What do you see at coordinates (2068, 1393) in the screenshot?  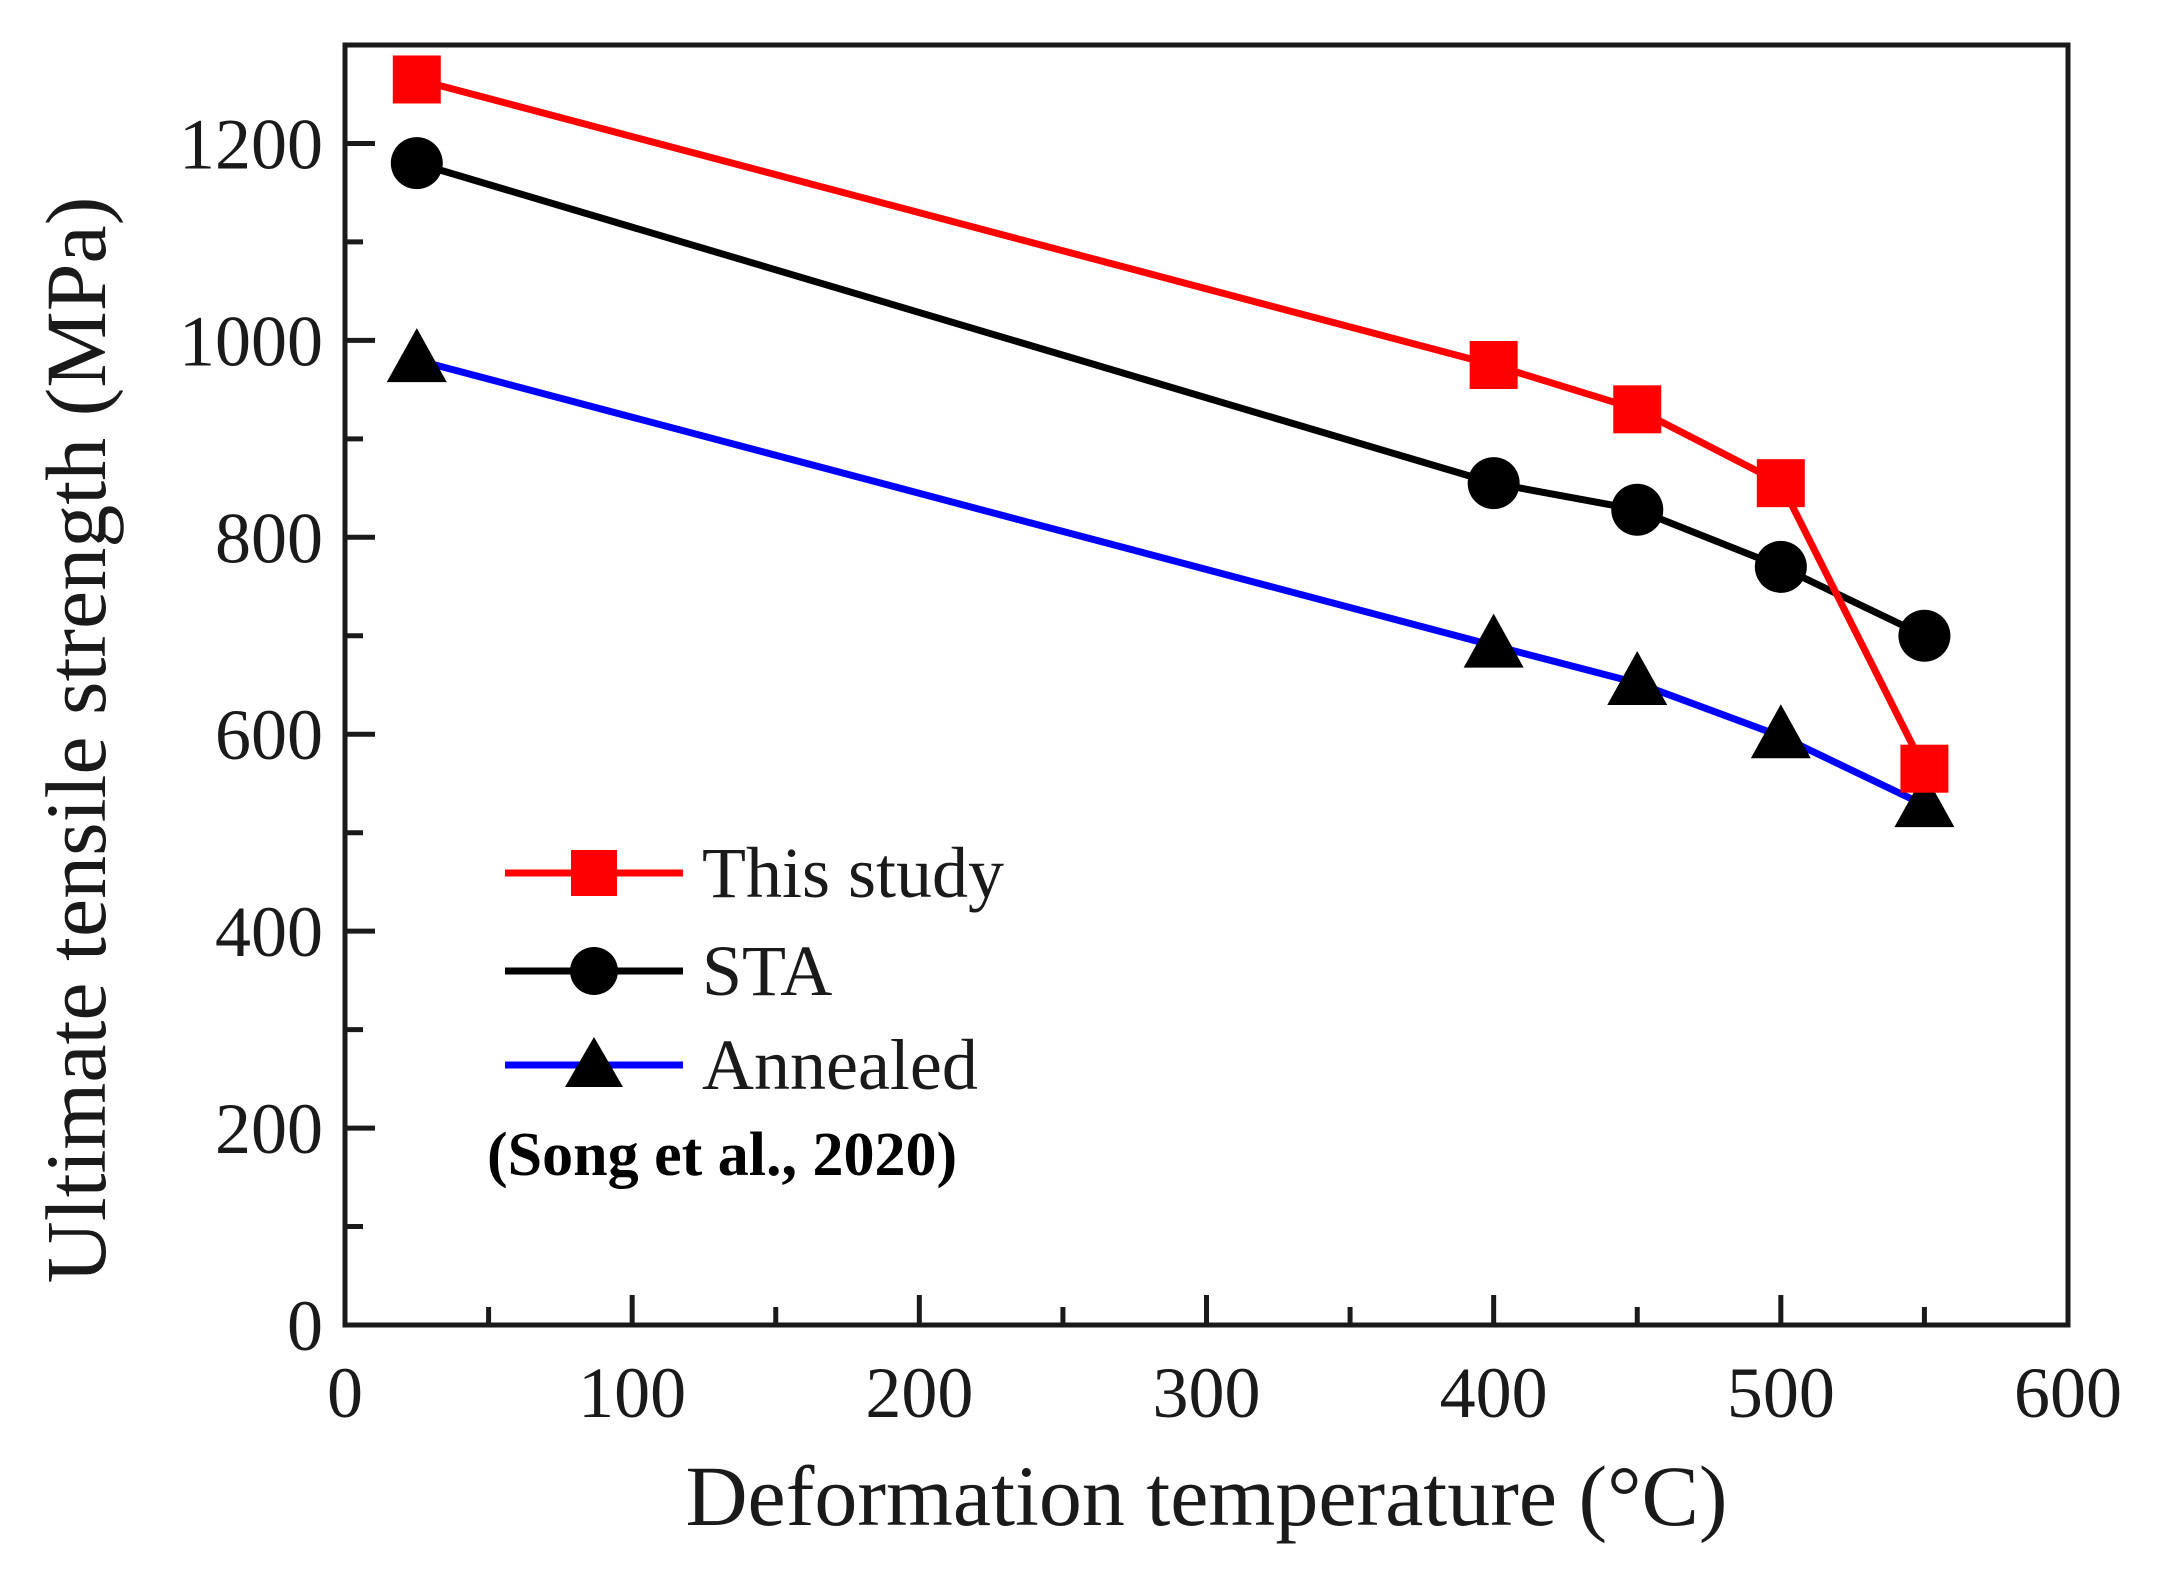 I see `x-tick-label: 600` at bounding box center [2068, 1393].